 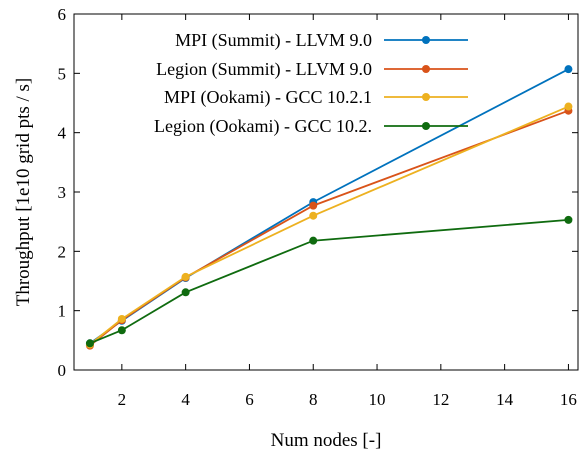 I want to click on x-tick-label: 14, so click(x=505, y=399).